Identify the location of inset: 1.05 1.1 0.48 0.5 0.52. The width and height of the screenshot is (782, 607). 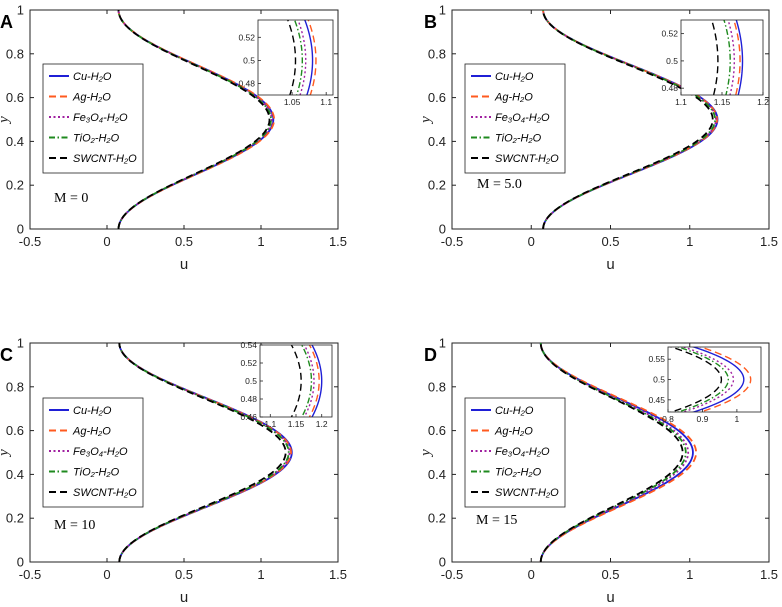
(286, 63).